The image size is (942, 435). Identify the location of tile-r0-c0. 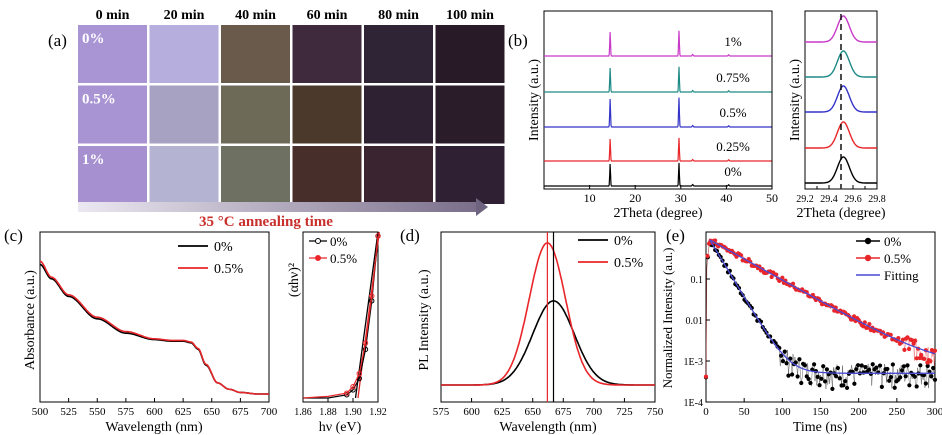
(112, 54).